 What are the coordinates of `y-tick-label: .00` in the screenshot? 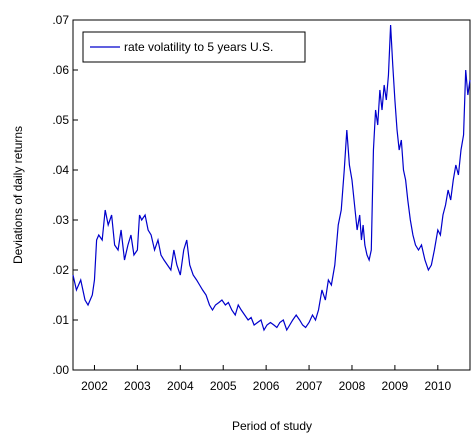 It's located at (60, 370).